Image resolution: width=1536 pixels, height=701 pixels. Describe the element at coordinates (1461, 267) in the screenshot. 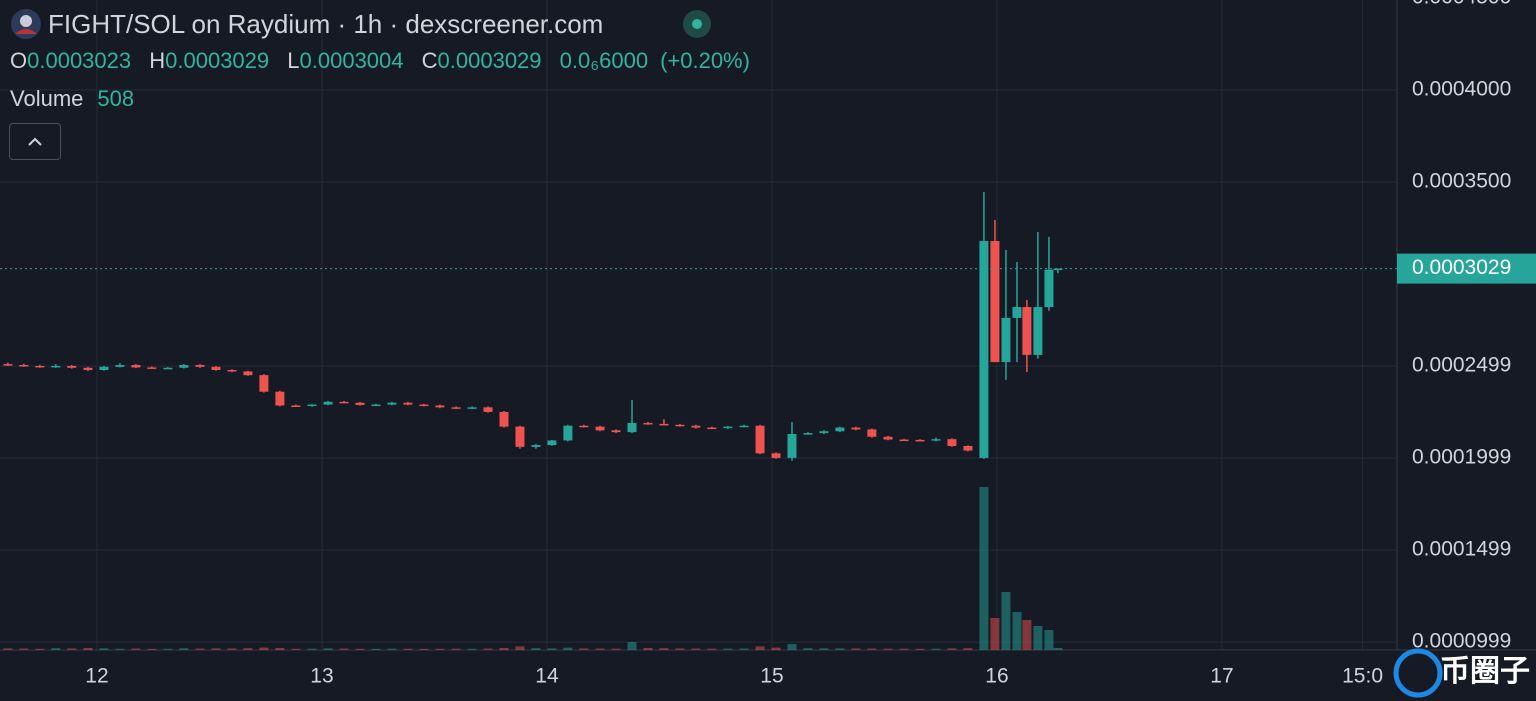

I see `last-price-label: 0.0003029` at that location.